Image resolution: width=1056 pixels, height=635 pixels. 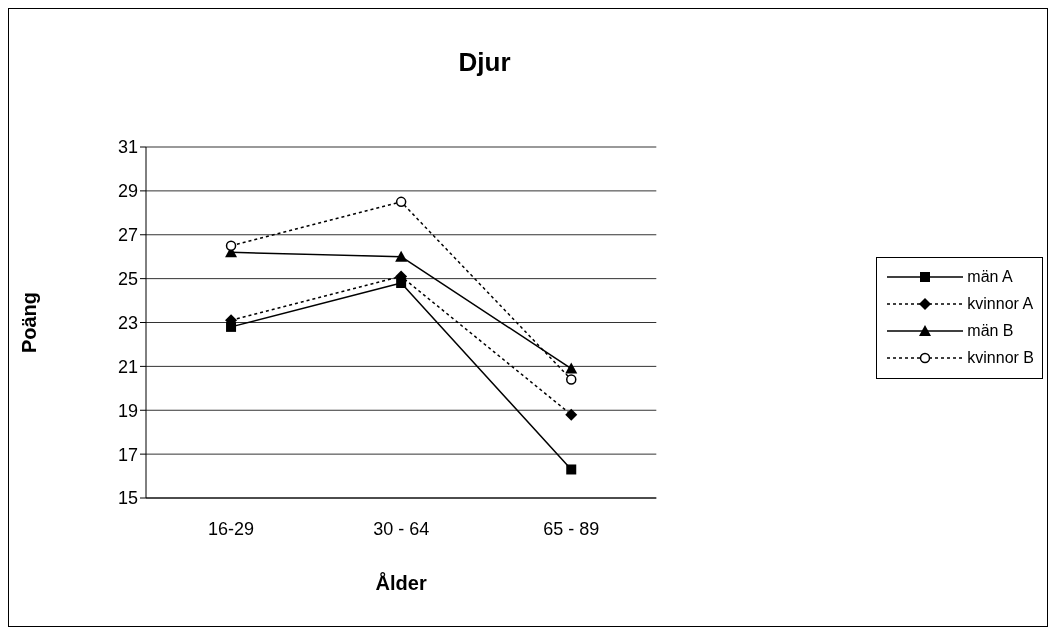 I want to click on legend-label: män B, so click(x=990, y=331).